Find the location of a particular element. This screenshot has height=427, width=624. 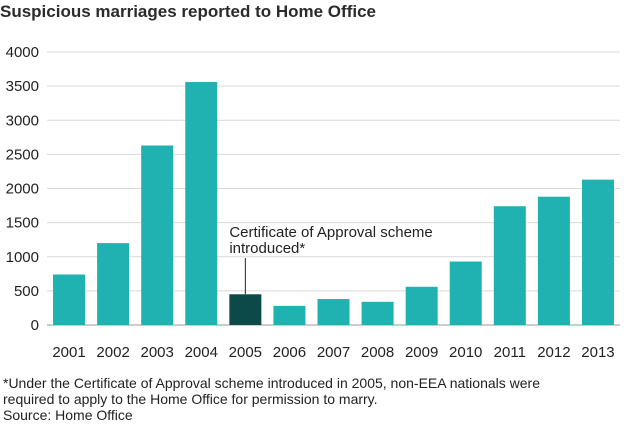

bar-2011 is located at coordinates (509, 265).